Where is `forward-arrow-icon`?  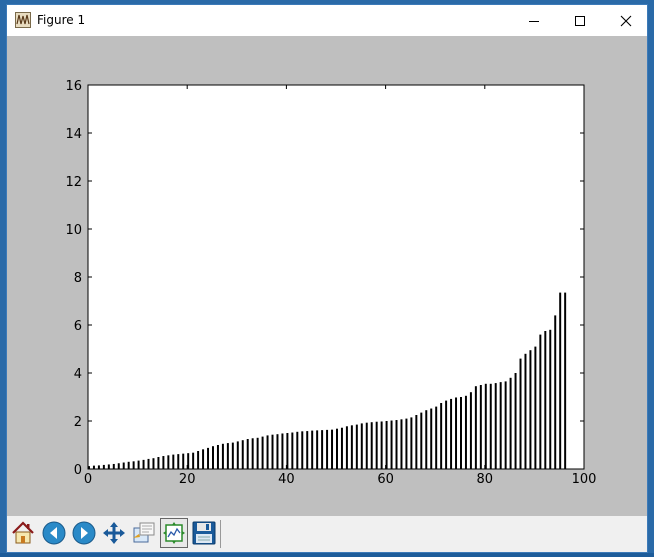 forward-arrow-icon is located at coordinates (84, 533).